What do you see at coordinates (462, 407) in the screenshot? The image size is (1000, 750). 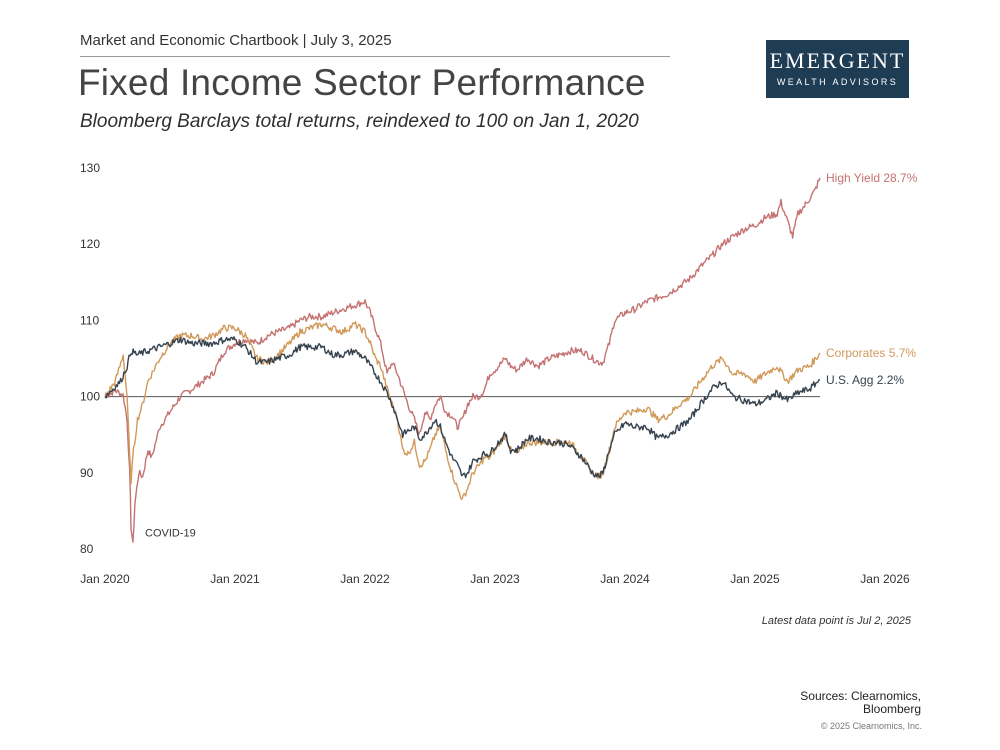 I see `series-line-u-s-agg` at bounding box center [462, 407].